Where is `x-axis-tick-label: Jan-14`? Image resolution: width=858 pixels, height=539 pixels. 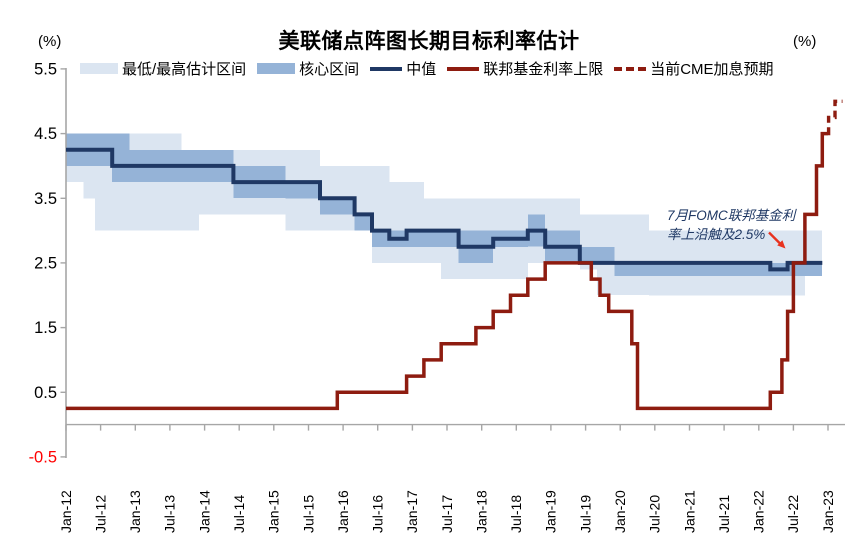 x-axis-tick-label: Jan-14 is located at coordinates (204, 511).